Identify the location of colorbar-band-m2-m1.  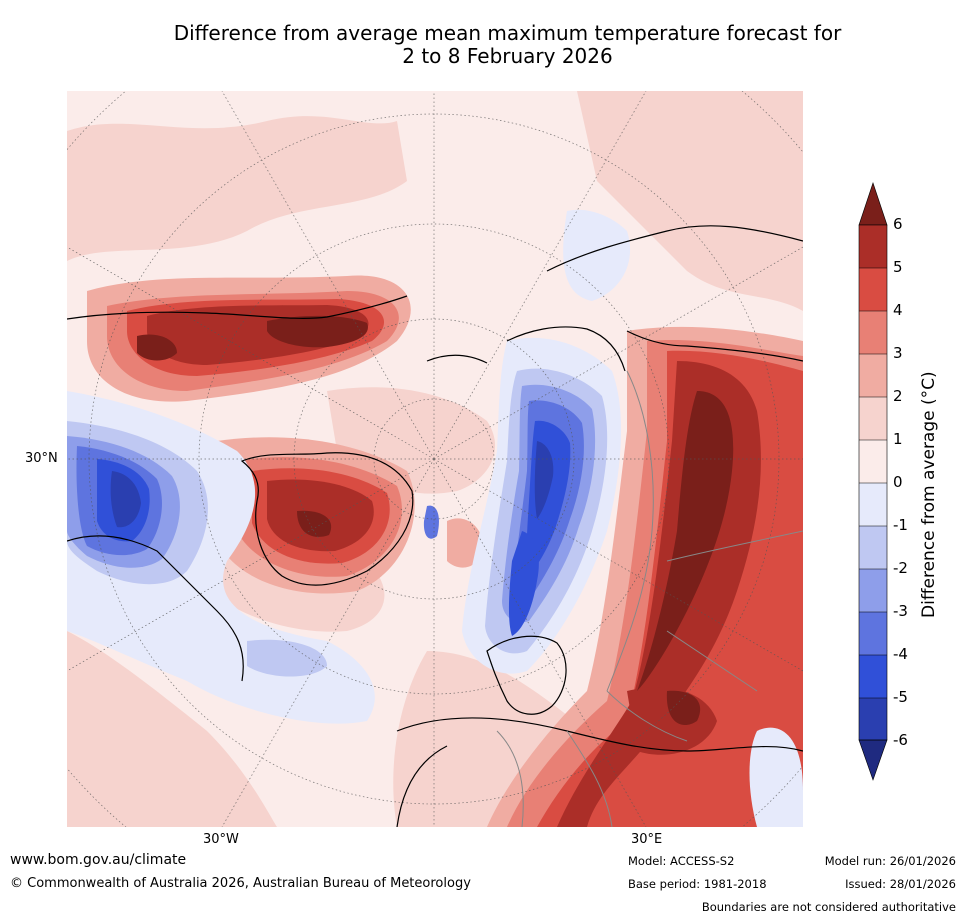
(873, 547).